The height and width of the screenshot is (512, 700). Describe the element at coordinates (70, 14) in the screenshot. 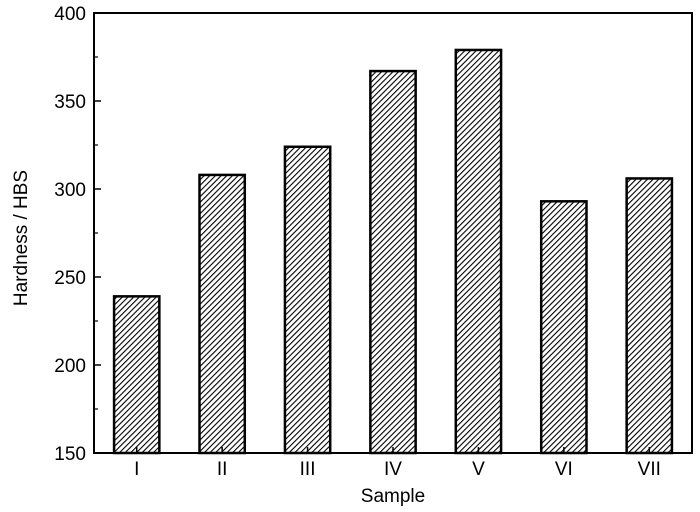

I see `y-tick-label: 400` at that location.